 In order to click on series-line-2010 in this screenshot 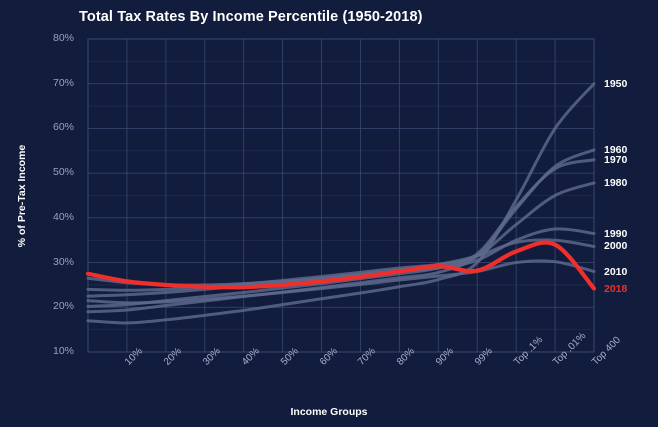, I will do `click(341, 282)`.